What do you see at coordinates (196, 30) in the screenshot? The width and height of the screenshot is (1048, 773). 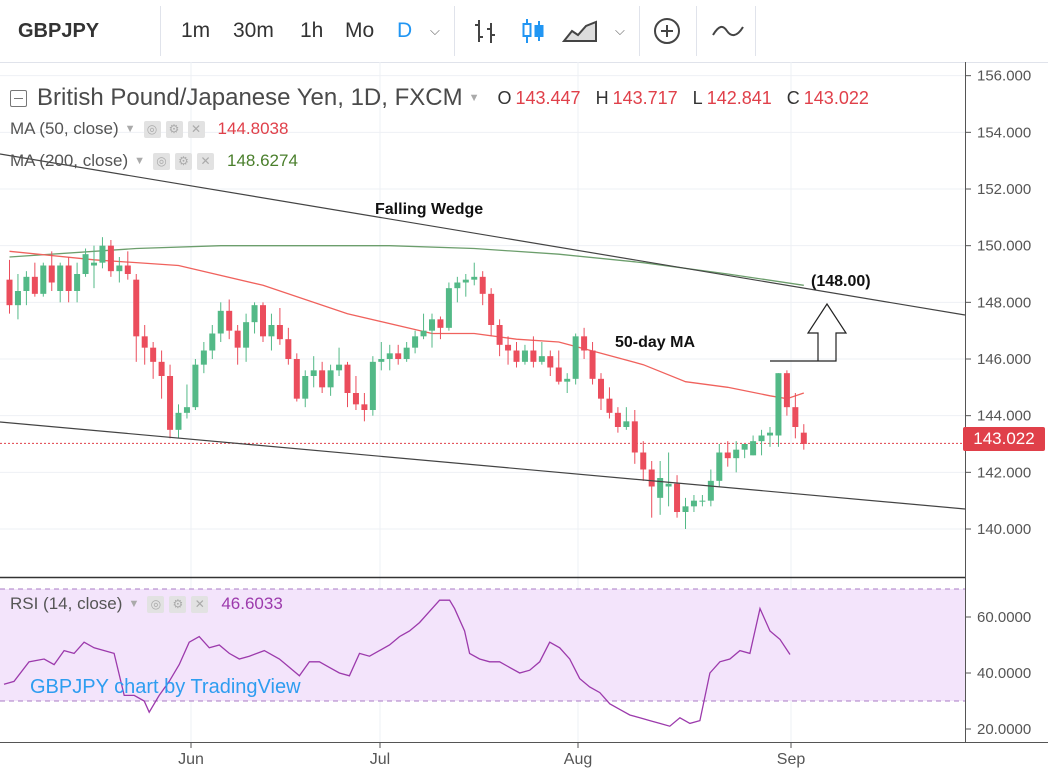 I see `interval-1m-button: 1m` at bounding box center [196, 30].